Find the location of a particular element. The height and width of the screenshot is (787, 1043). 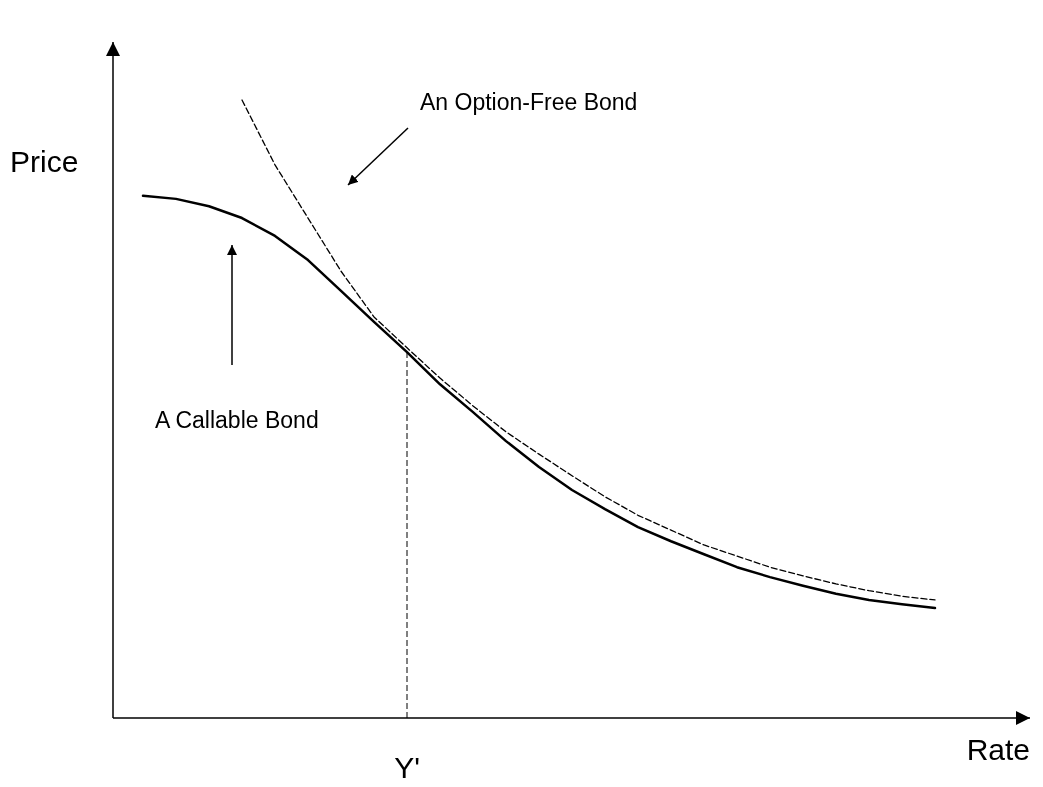

y-axis-title: Price is located at coordinates (44, 161).